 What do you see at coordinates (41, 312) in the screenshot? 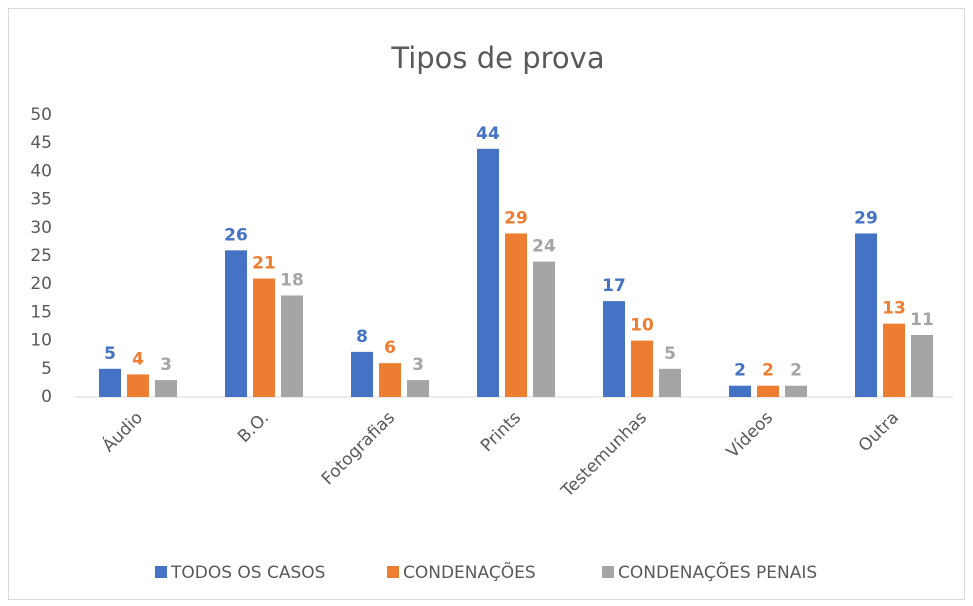
I see `y-tick-label: 15` at bounding box center [41, 312].